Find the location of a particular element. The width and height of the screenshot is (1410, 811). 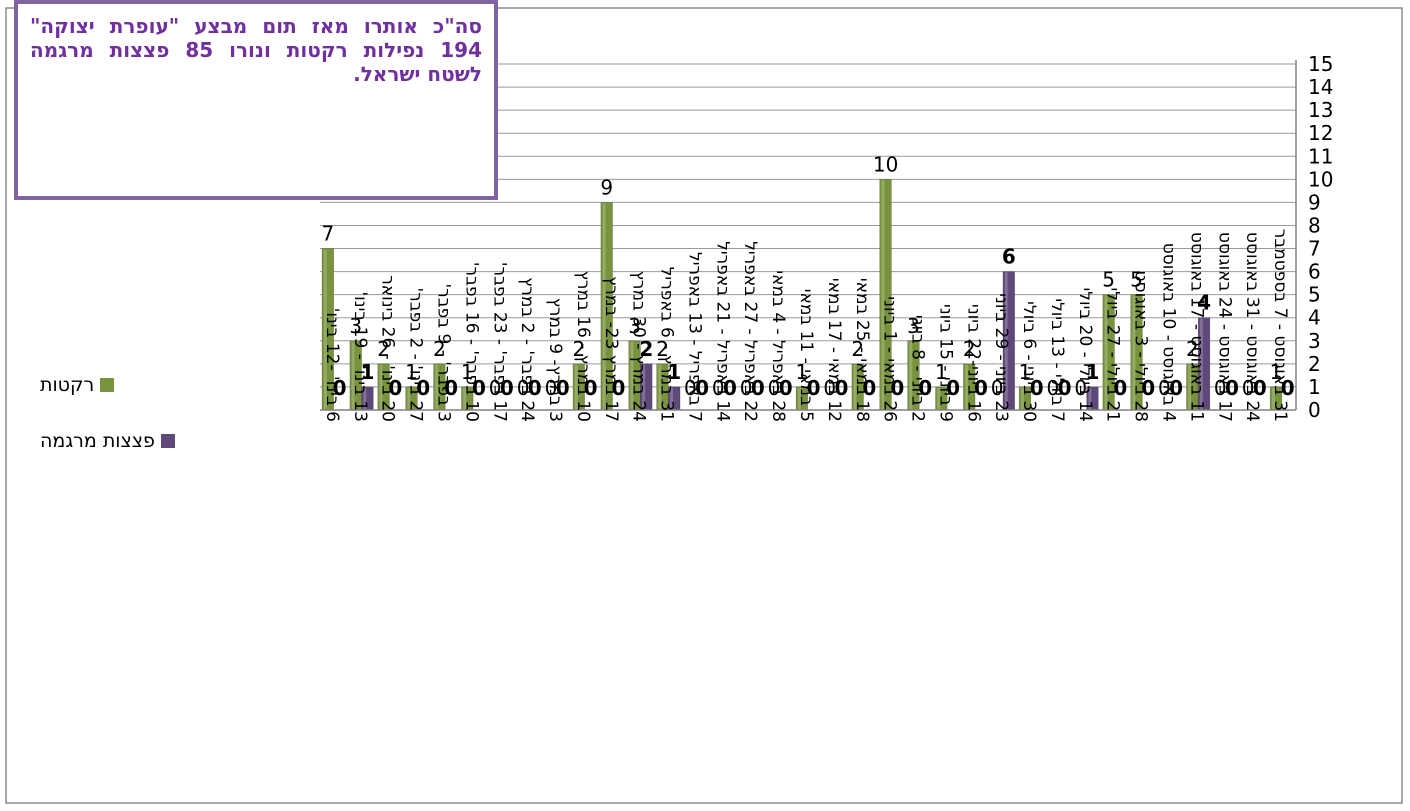

x-tick-label: 30 ביוני - 6 ביולי is located at coordinates (1029, 361).